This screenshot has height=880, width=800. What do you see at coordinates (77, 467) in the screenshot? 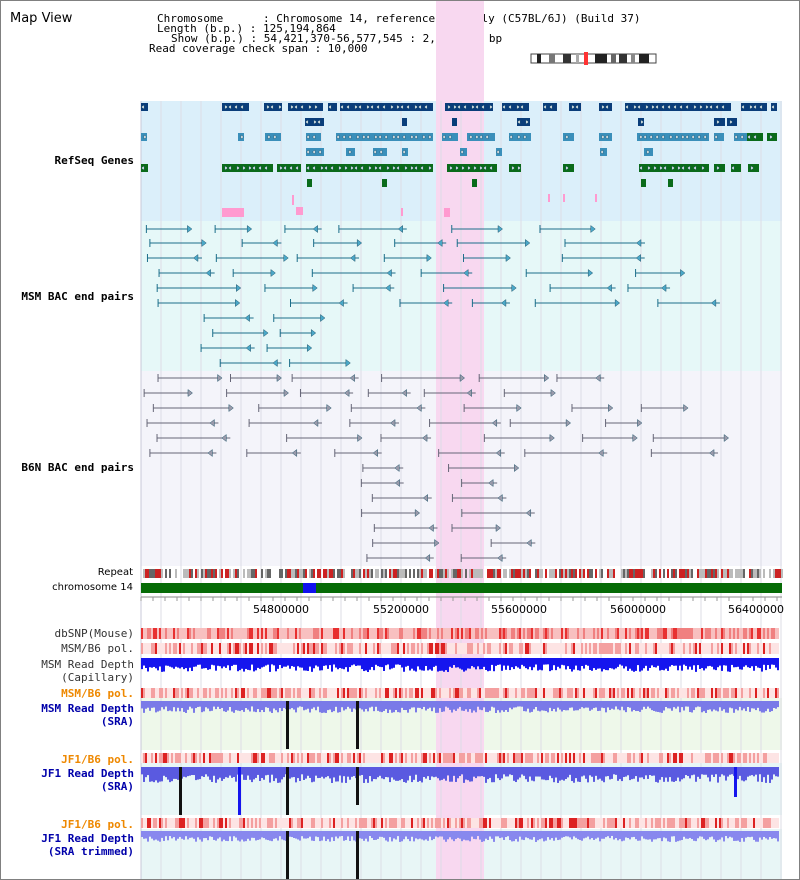
I see `track-label-b6n-bac: B6N BAC end pairs` at bounding box center [77, 467].